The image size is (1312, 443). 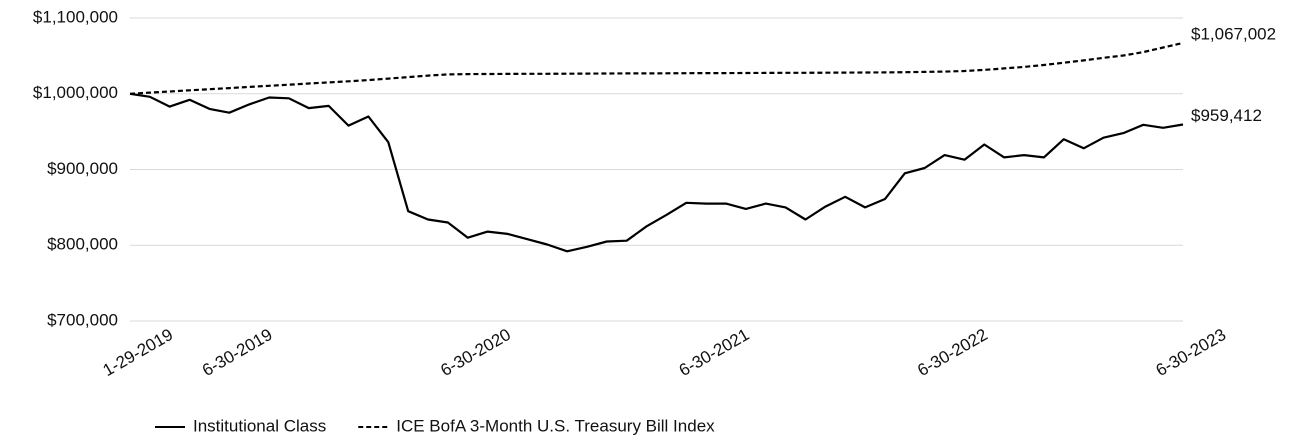 I want to click on series-line, so click(x=656, y=68).